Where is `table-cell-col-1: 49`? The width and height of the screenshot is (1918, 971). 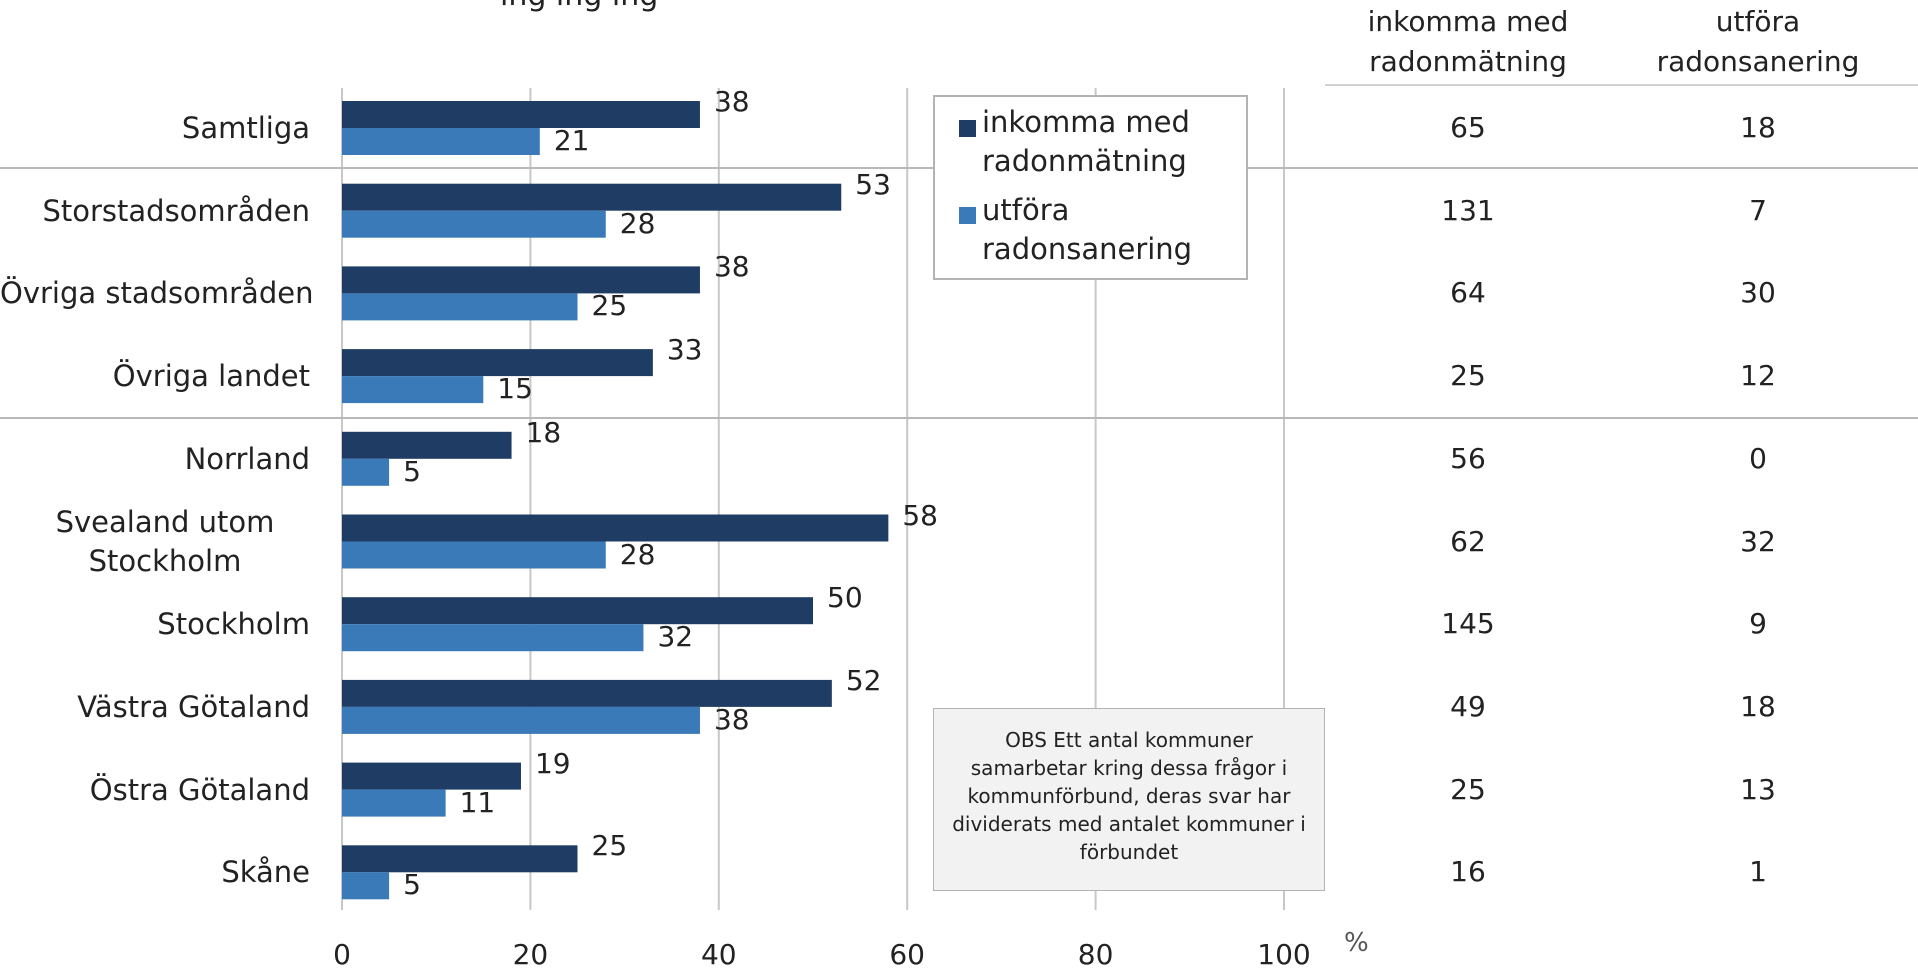
table-cell-col-1: 49 is located at coordinates (1468, 706).